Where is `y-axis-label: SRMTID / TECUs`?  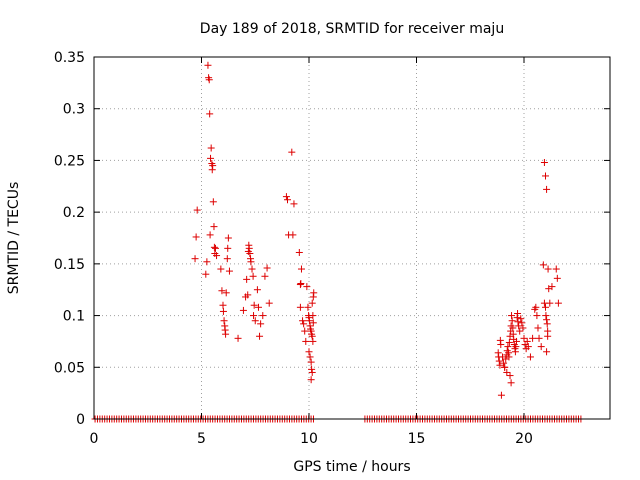 y-axis-label: SRMTID / TECUs is located at coordinates (14, 238).